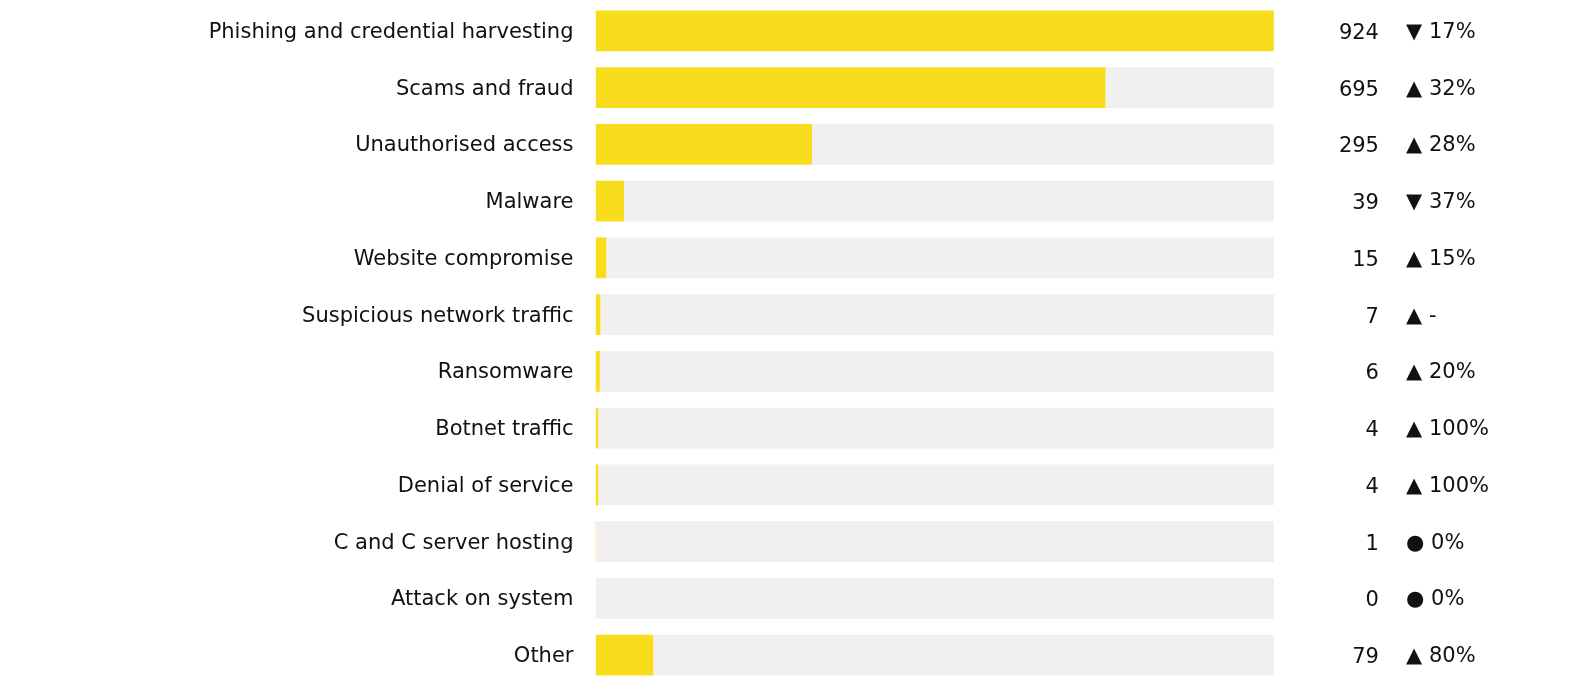  I want to click on data-label: 695, so click(1358, 88).